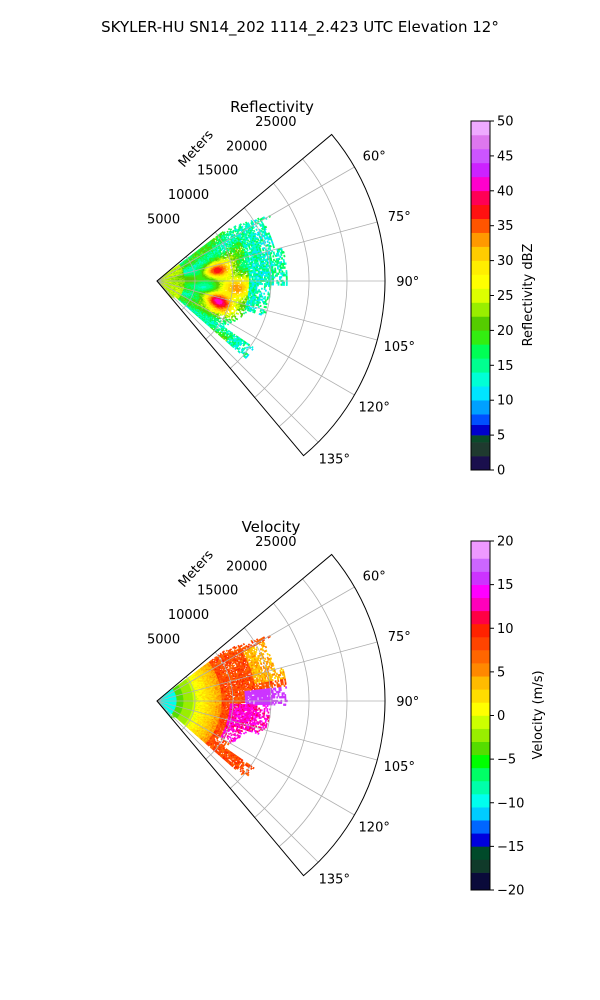  I want to click on reflectivity-title: Reflectivity, so click(272, 107).